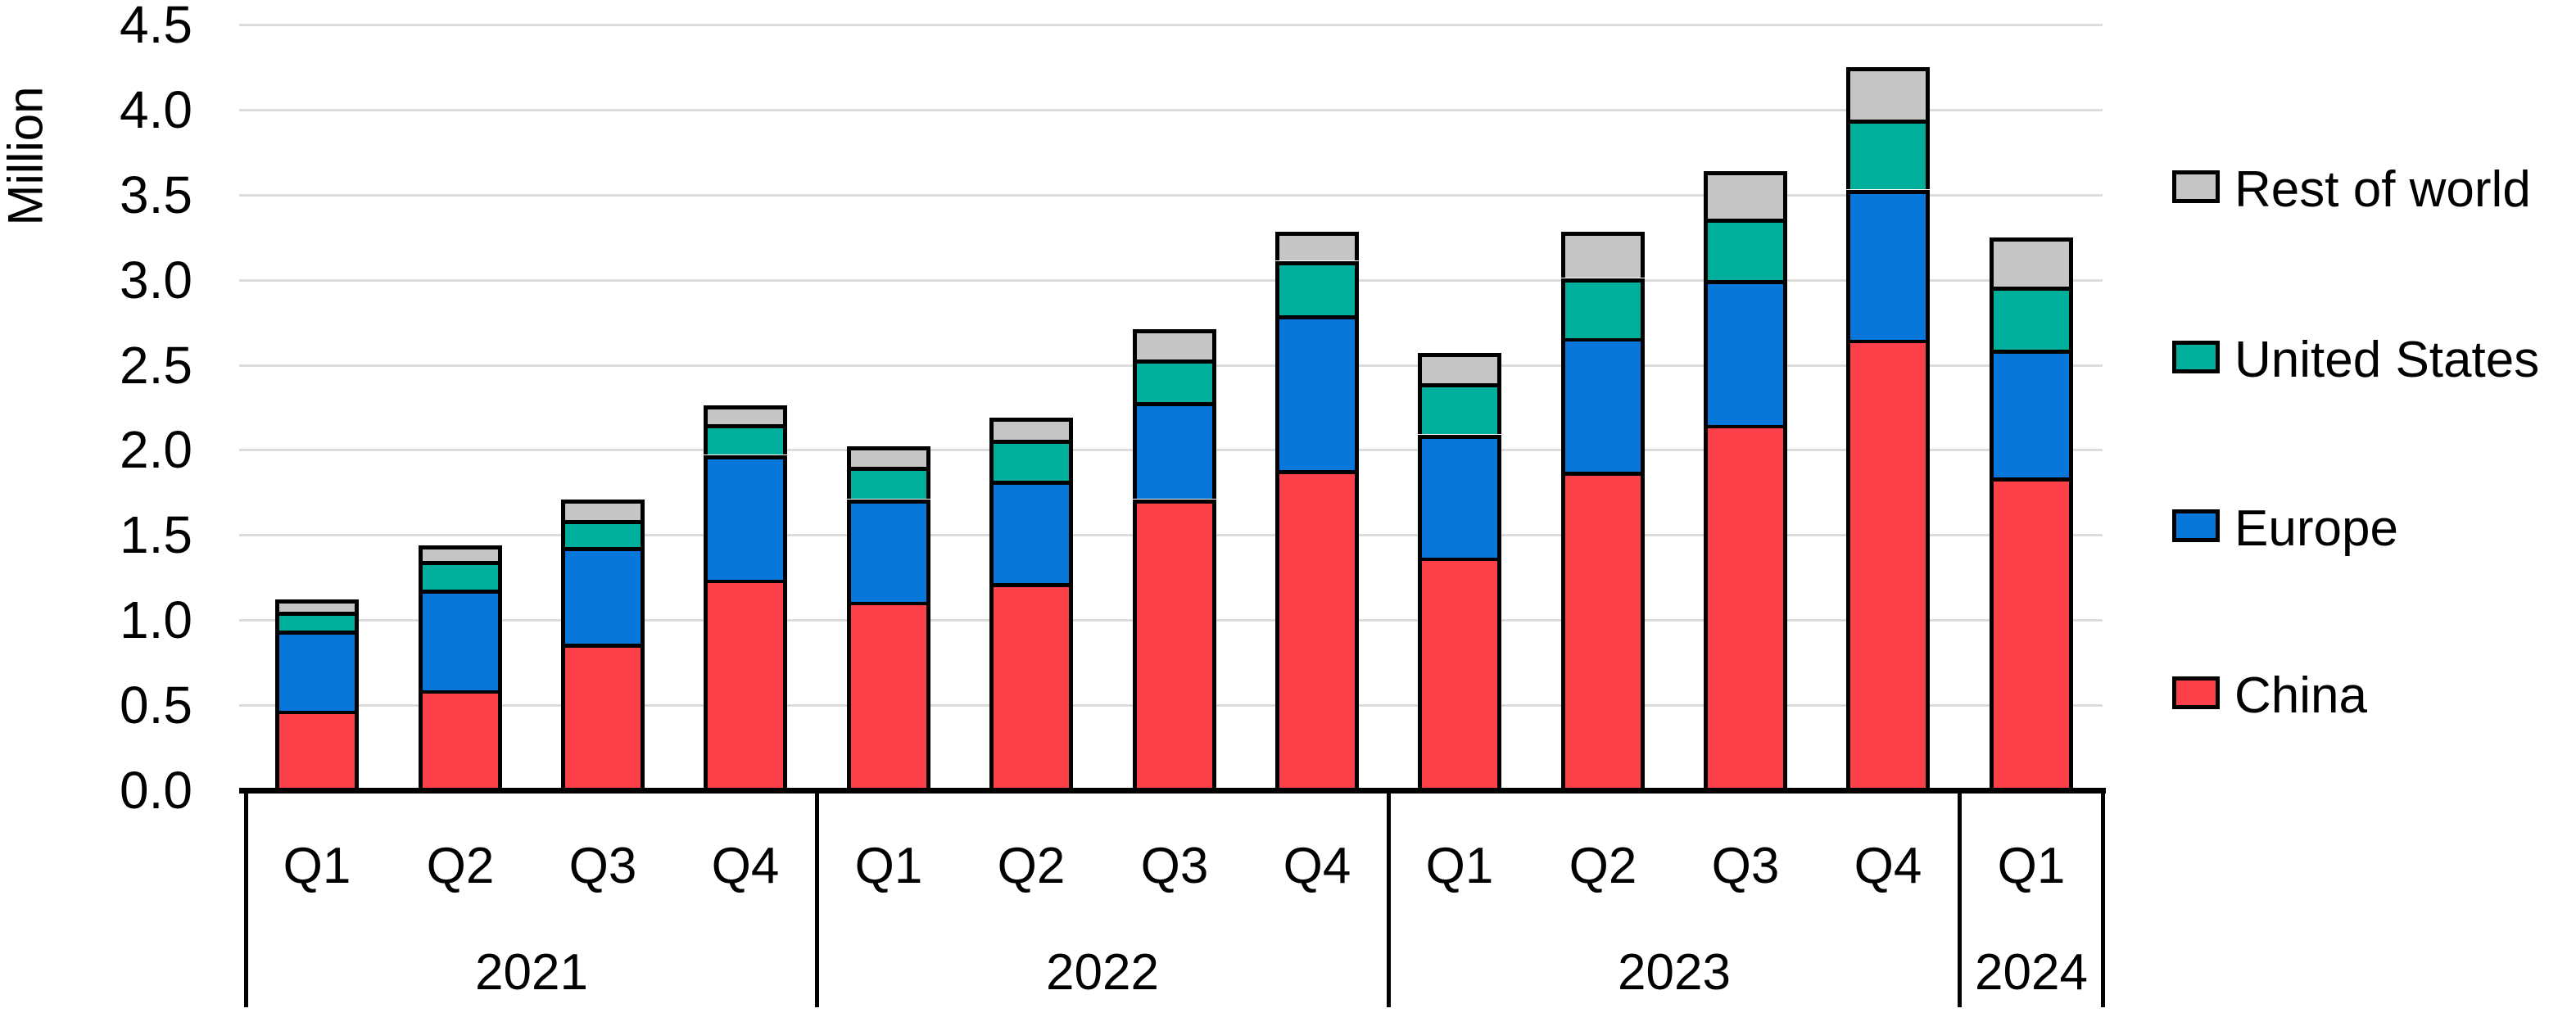 The image size is (2576, 1031). What do you see at coordinates (156, 194) in the screenshot?
I see `y-tick-label: 3.5` at bounding box center [156, 194].